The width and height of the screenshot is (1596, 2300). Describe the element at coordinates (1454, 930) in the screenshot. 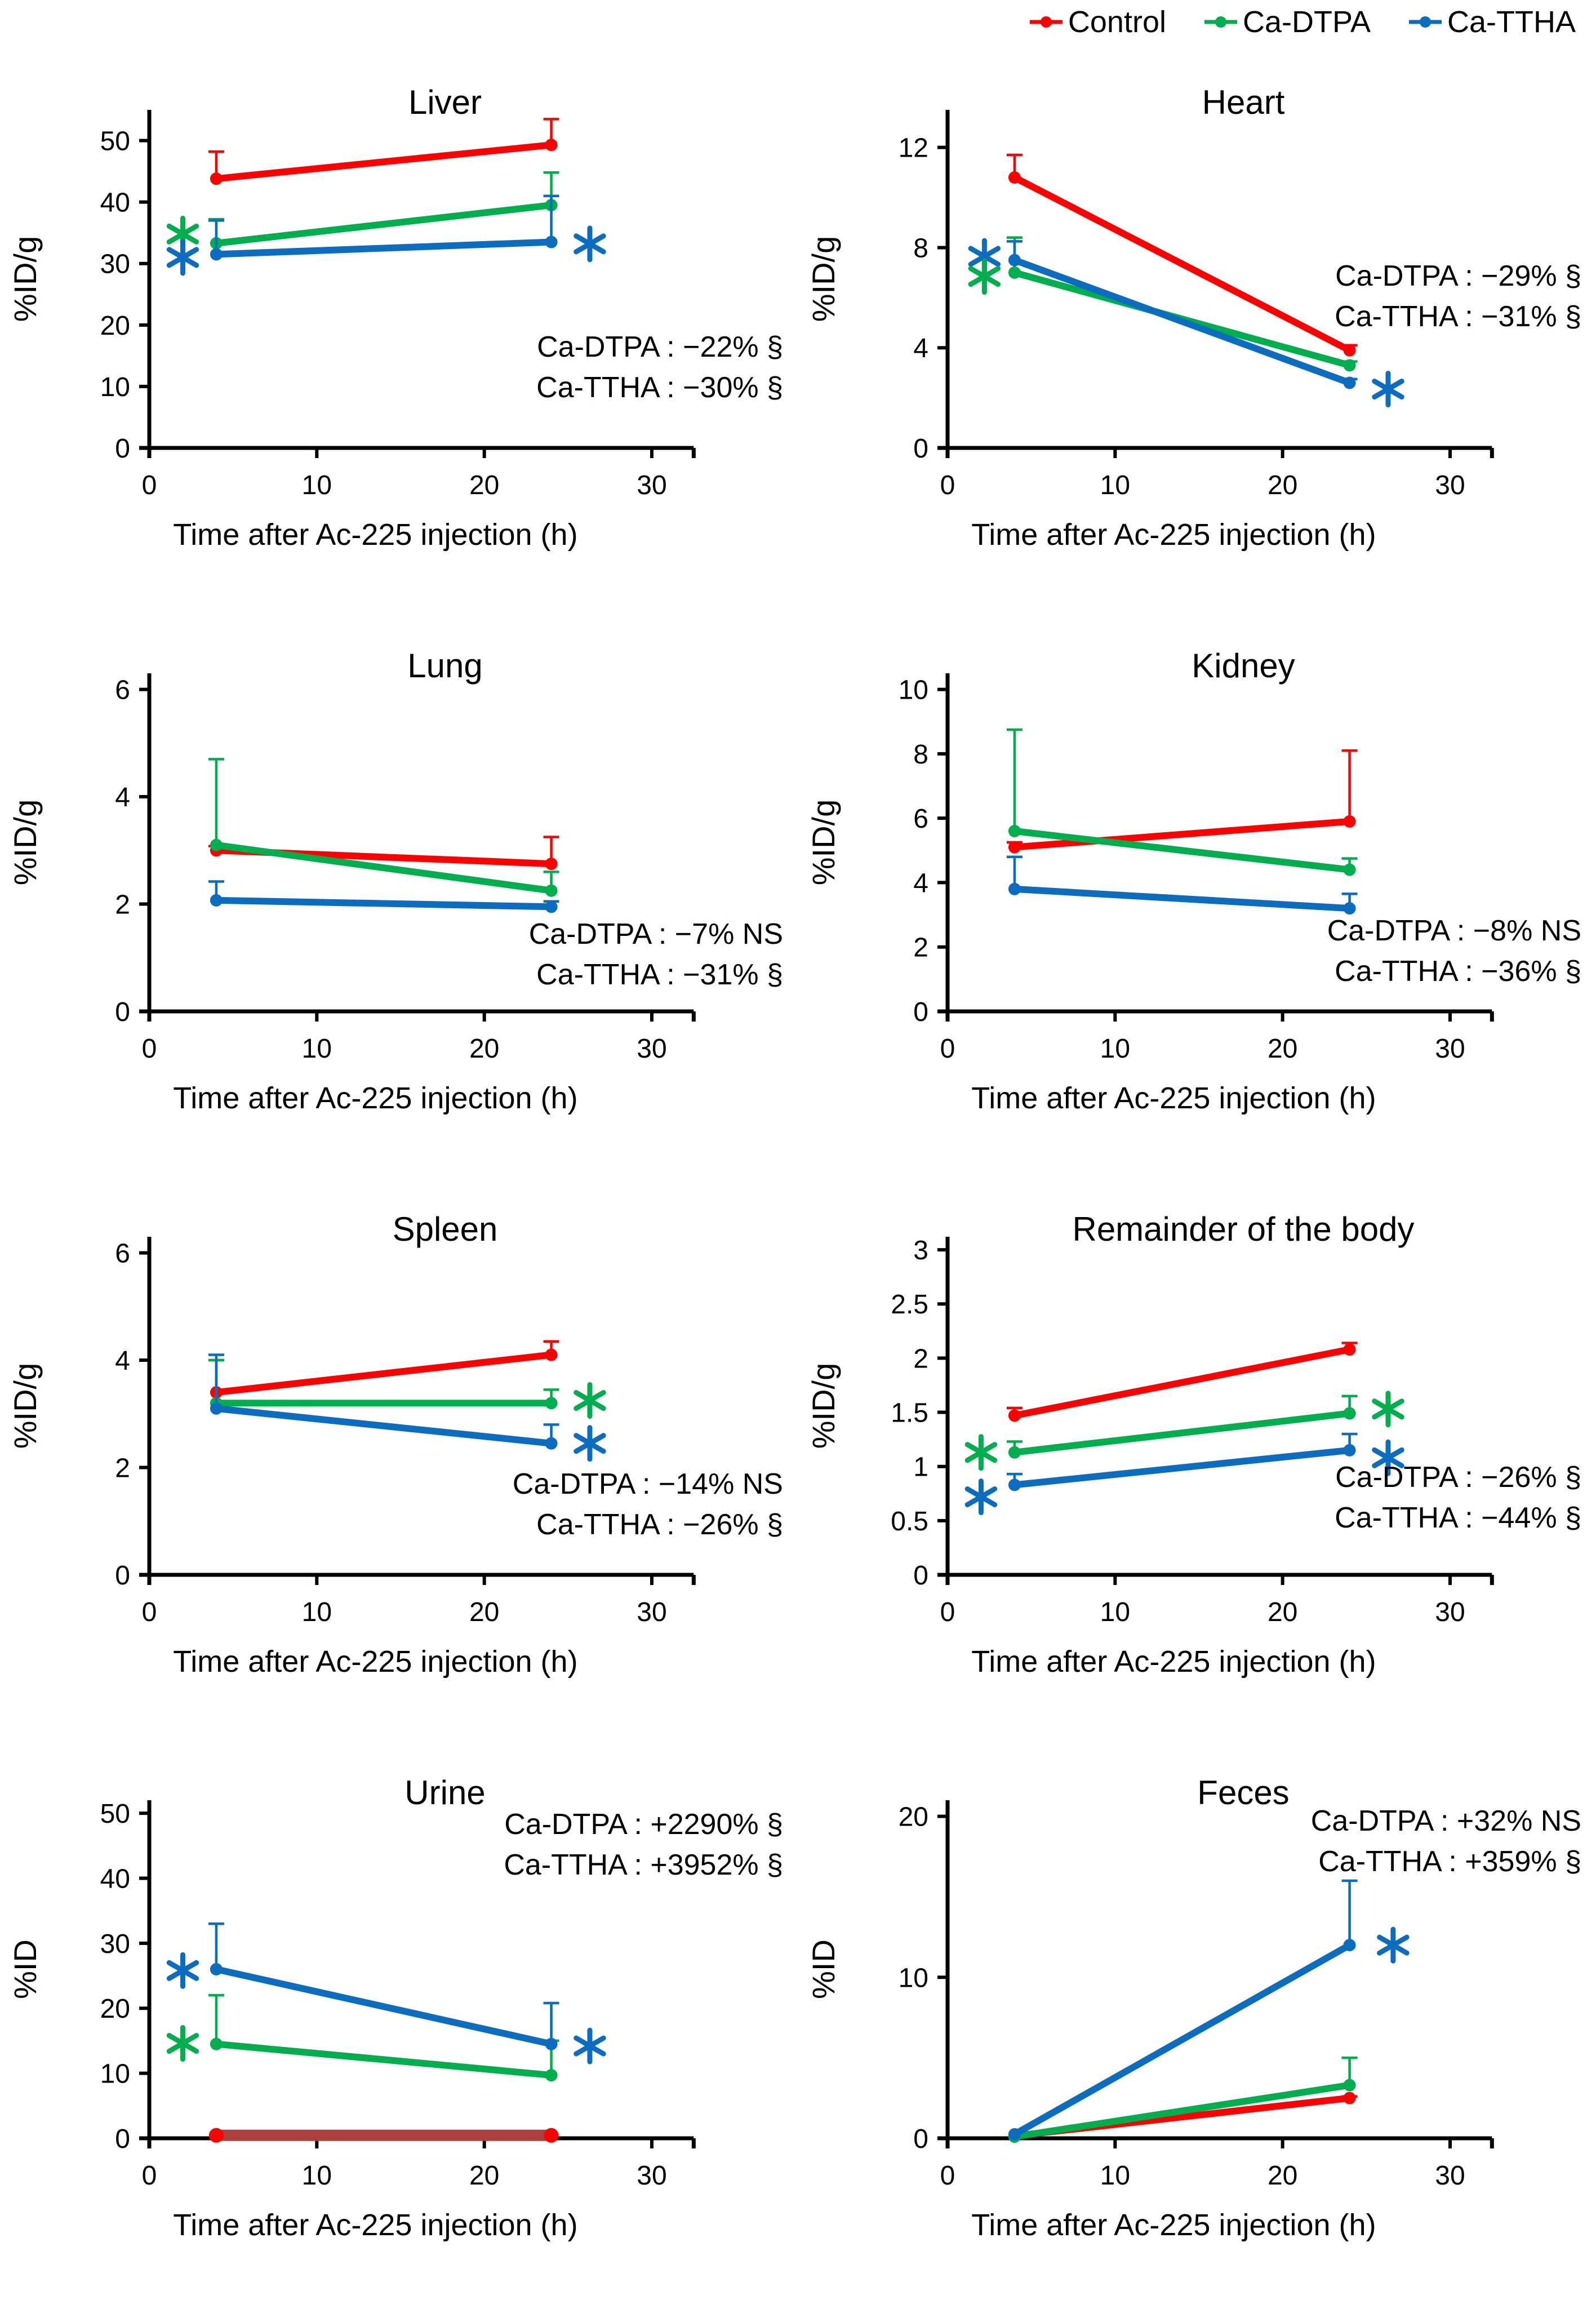

I see `stats-annotation: Ca-DTPA : −8% NS` at that location.